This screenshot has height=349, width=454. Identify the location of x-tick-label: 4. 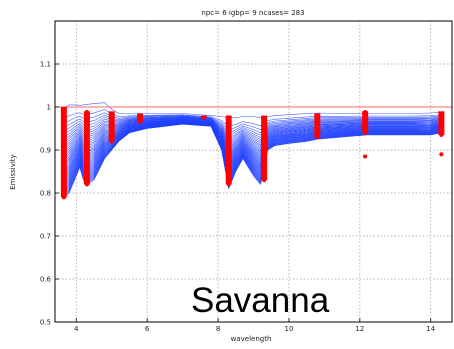
(76, 329).